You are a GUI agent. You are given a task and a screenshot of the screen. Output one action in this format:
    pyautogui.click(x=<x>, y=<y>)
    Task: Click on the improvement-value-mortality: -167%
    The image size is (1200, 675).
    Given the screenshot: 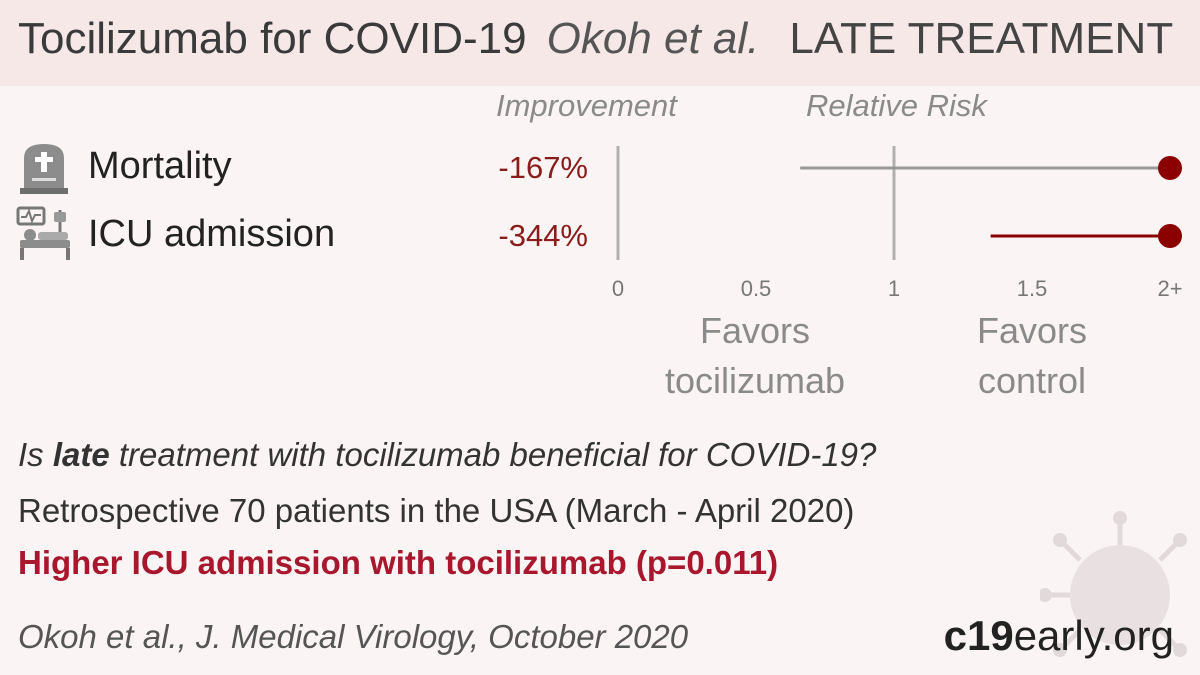 What is the action you would take?
    pyautogui.click(x=543, y=167)
    